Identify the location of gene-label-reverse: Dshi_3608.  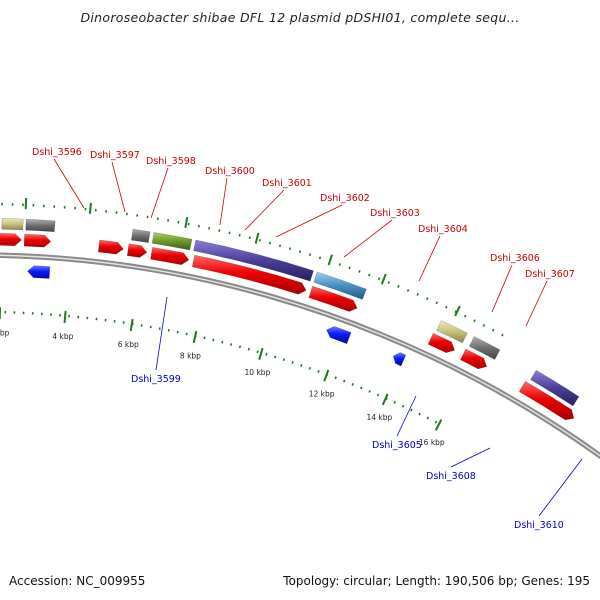
(451, 476).